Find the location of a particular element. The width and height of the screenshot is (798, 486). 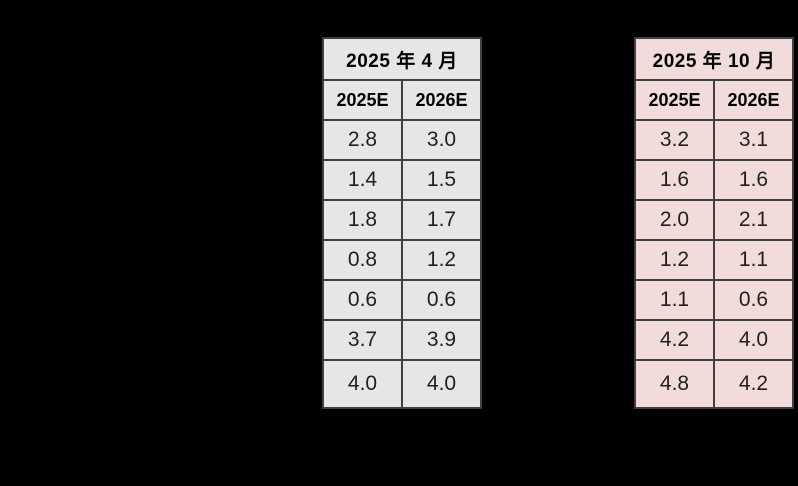

table-row: 0.6 0.6 is located at coordinates (402, 300).